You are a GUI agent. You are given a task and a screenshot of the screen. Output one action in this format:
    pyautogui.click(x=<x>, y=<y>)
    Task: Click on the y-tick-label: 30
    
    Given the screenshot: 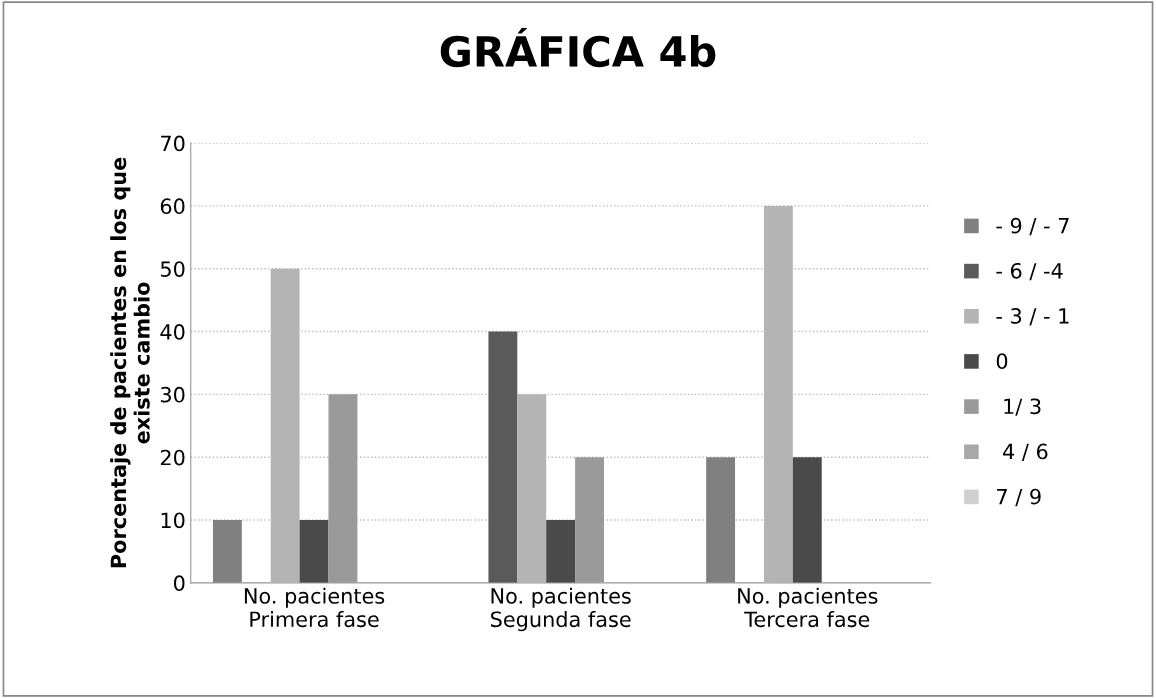 What is the action you would take?
    pyautogui.click(x=172, y=394)
    